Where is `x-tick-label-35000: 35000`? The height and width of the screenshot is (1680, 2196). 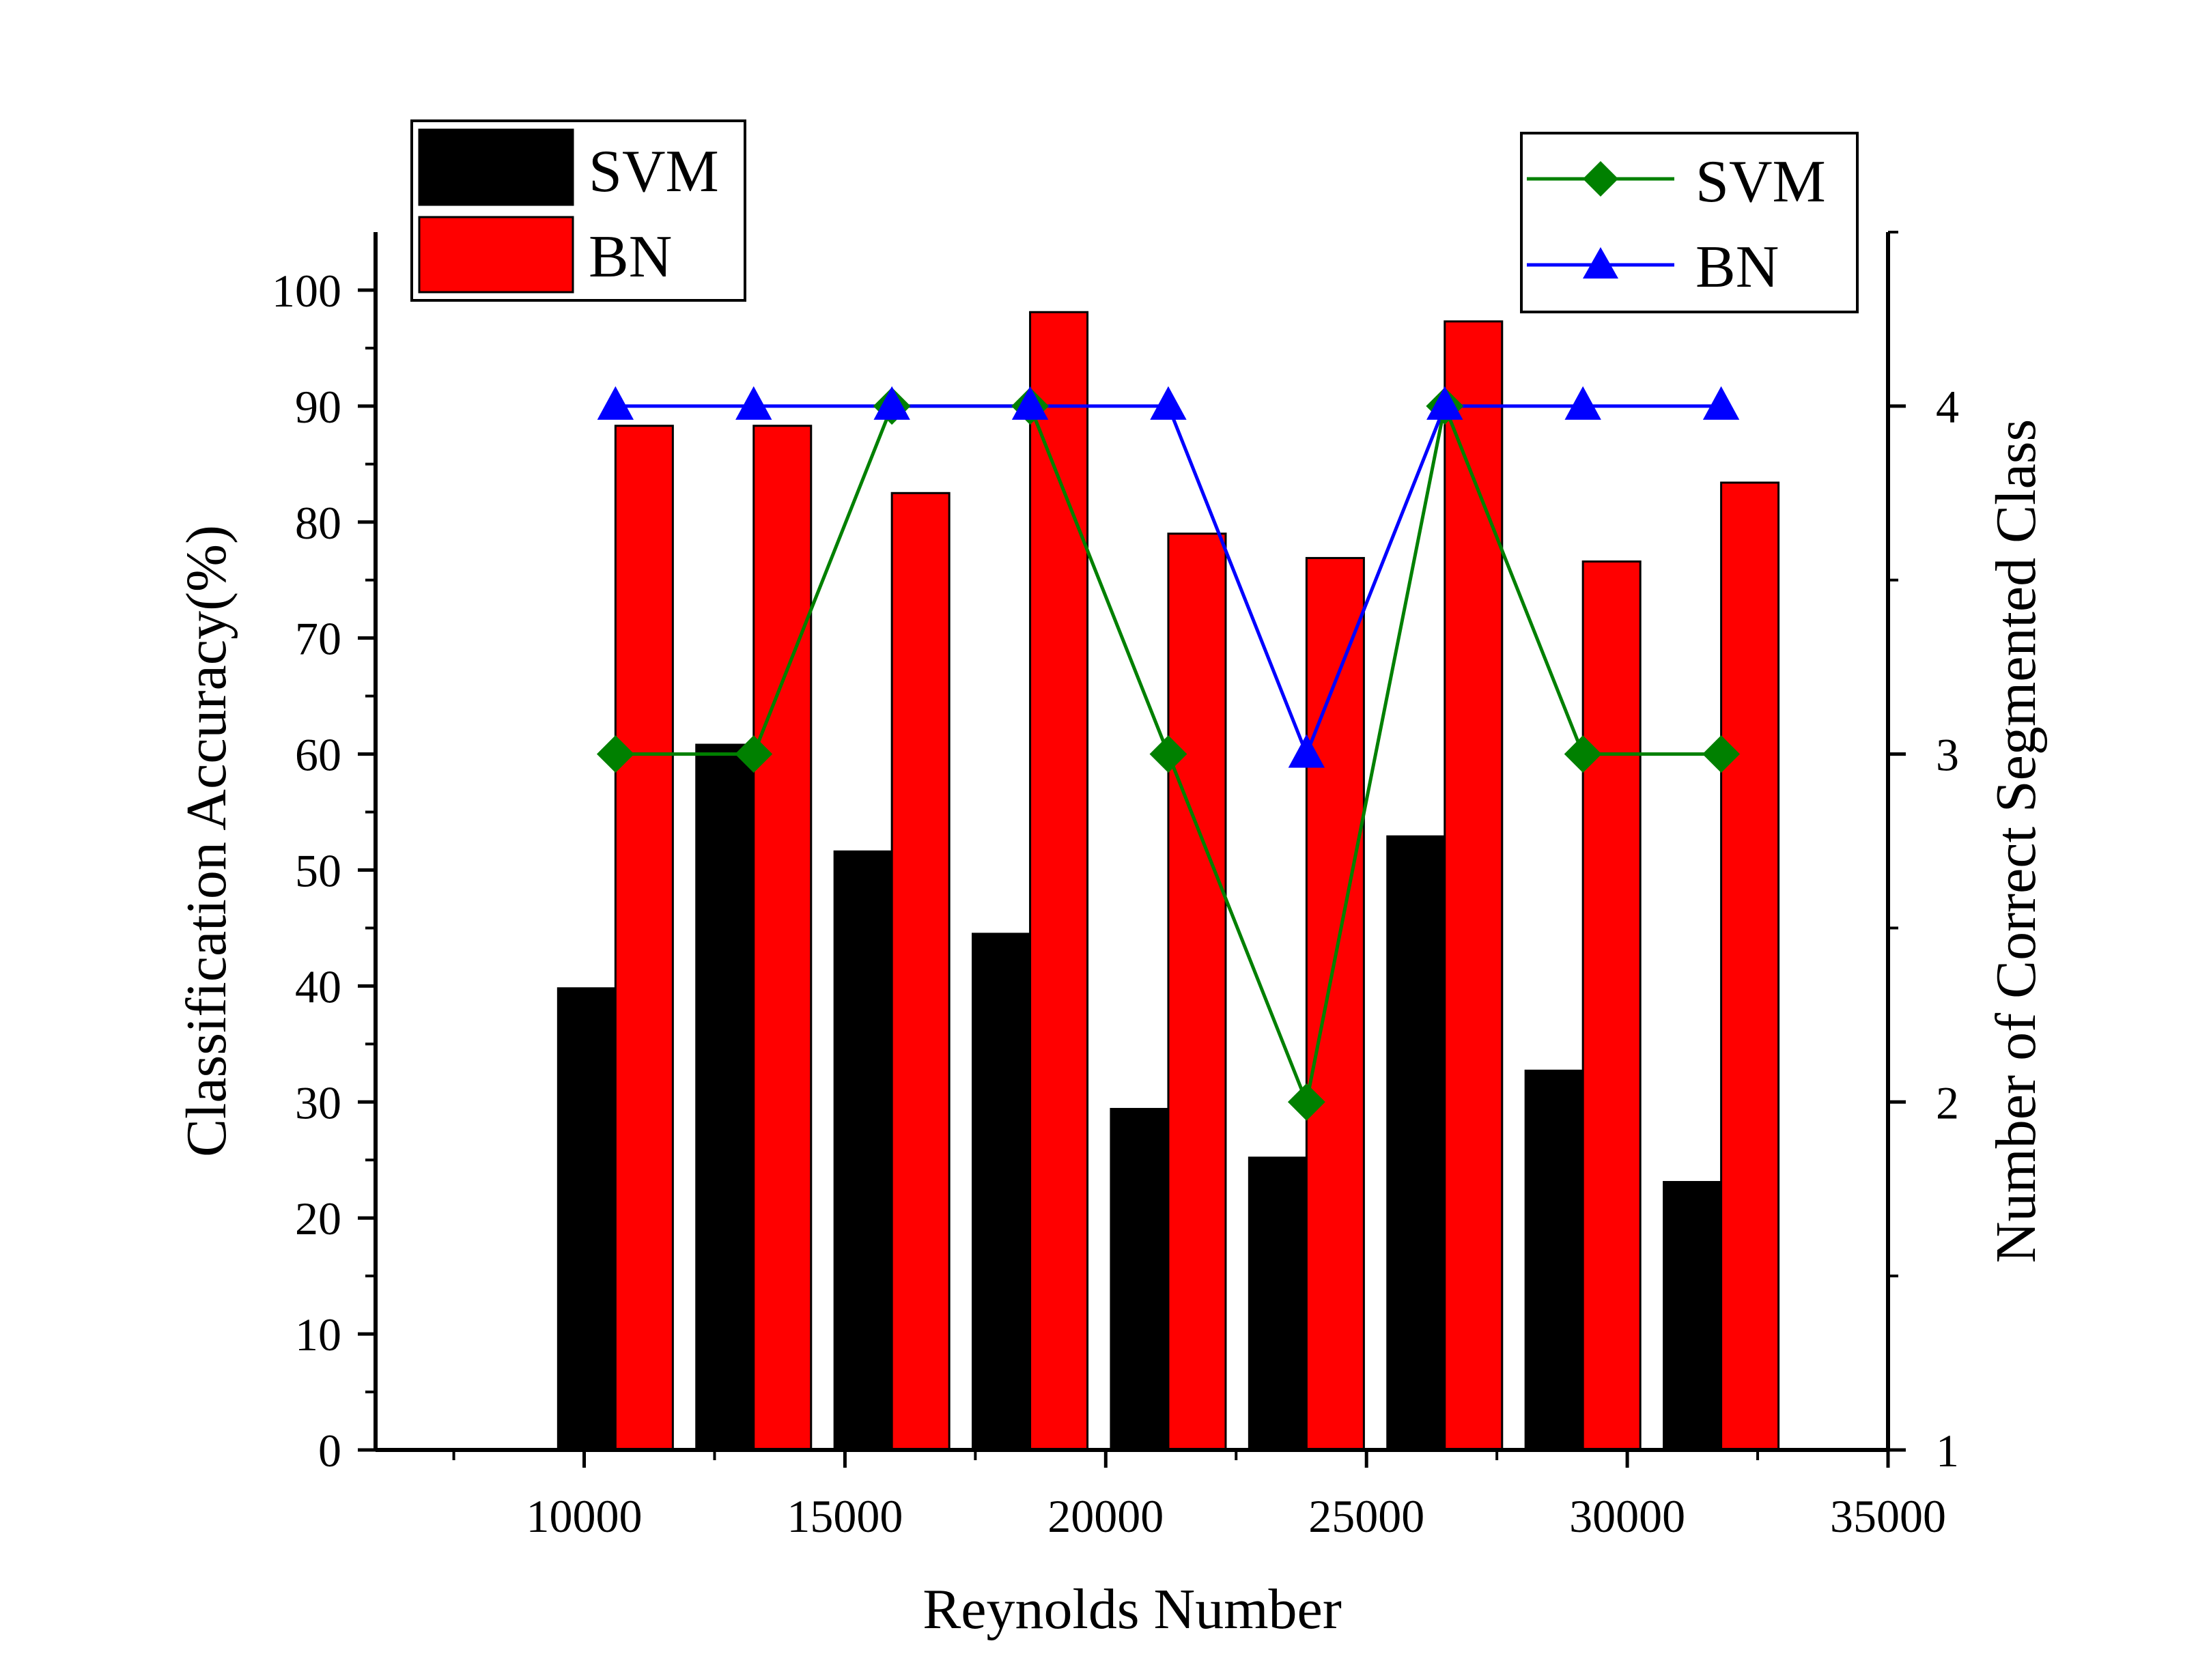 x-tick-label-35000: 35000 is located at coordinates (1888, 1516).